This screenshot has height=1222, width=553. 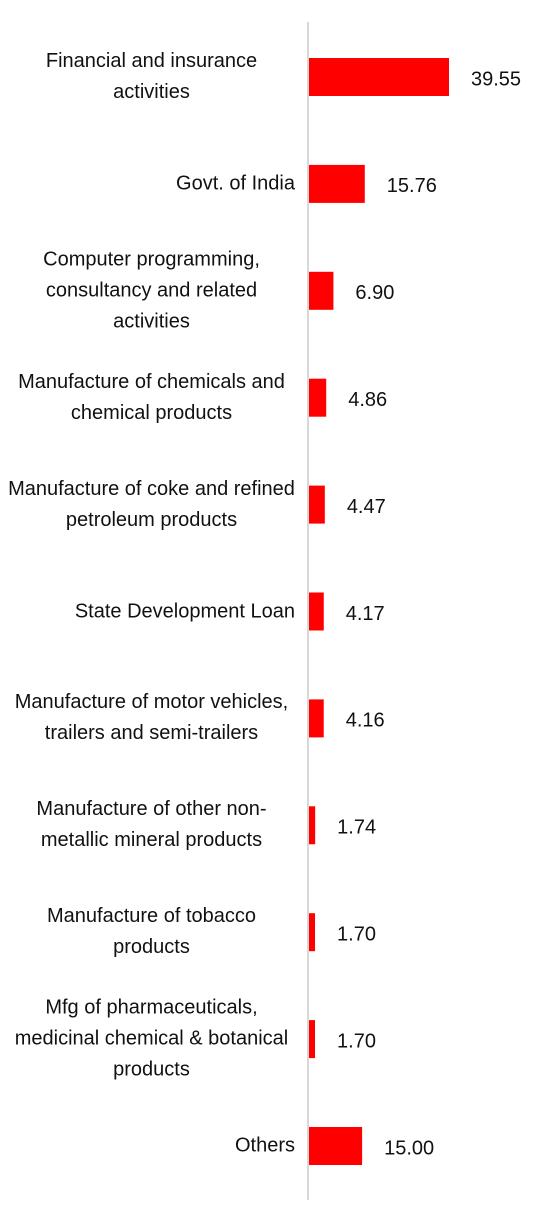 What do you see at coordinates (151, 183) in the screenshot?
I see `category-label-box: Govt. of India` at bounding box center [151, 183].